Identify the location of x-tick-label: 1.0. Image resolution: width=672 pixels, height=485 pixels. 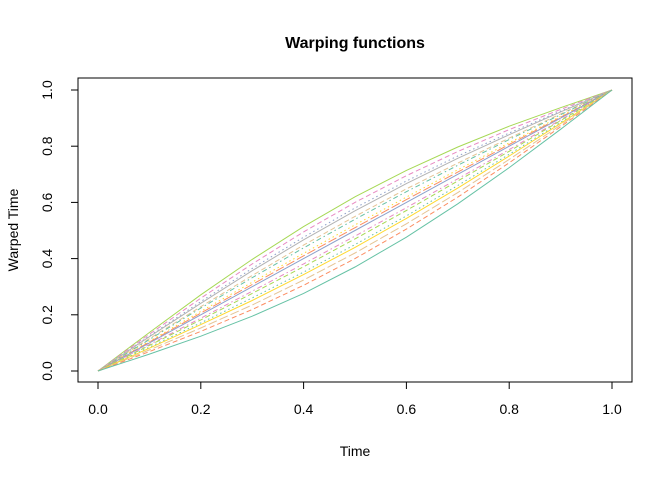
(612, 409).